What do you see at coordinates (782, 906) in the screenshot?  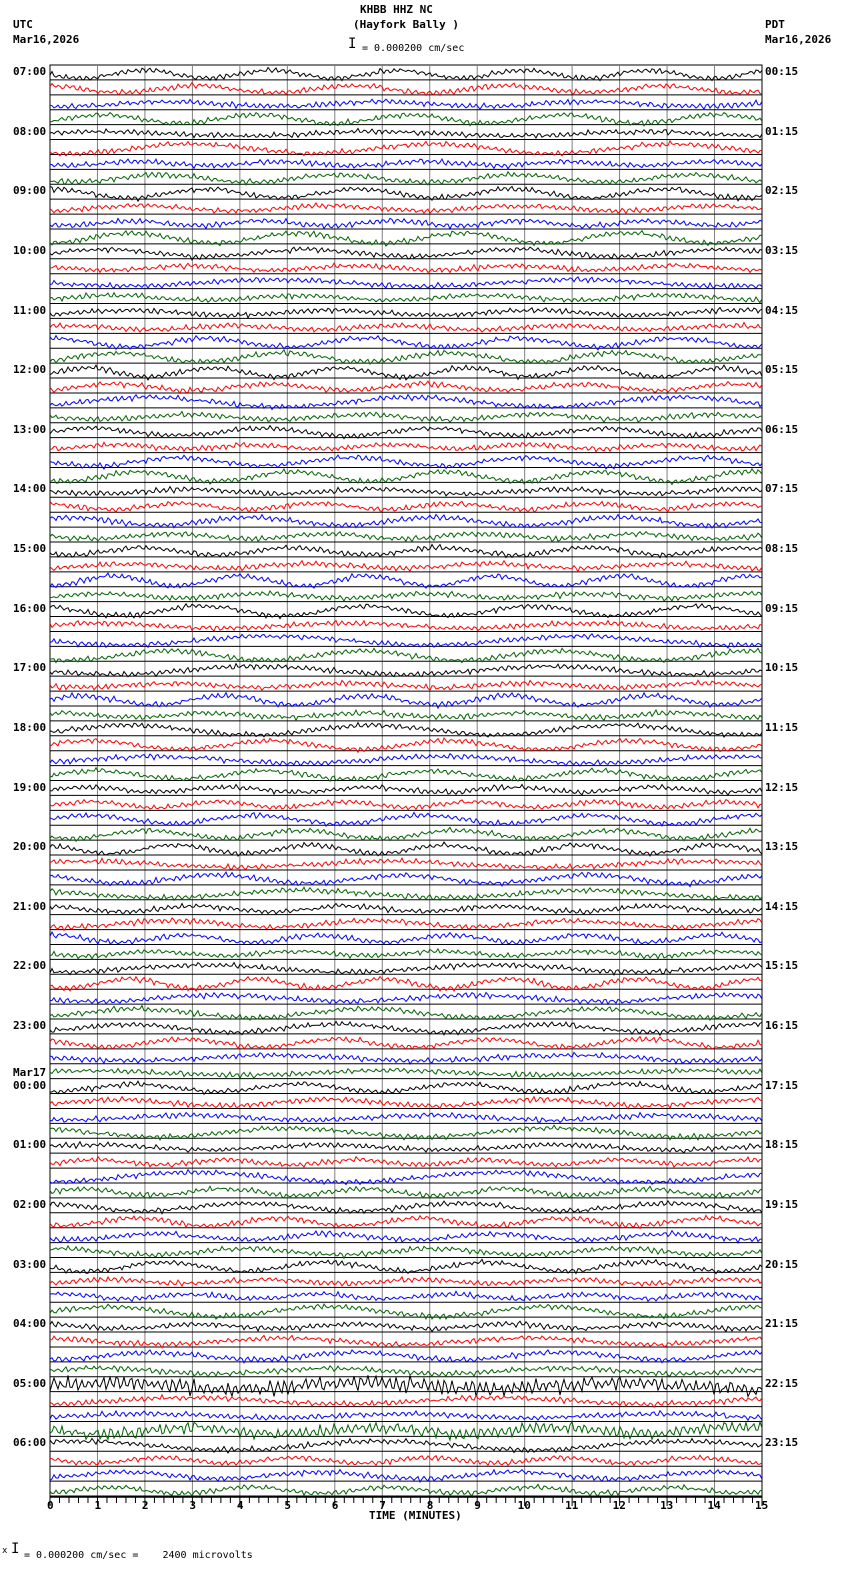 I see `pdt-time-label: 14:15` at bounding box center [782, 906].